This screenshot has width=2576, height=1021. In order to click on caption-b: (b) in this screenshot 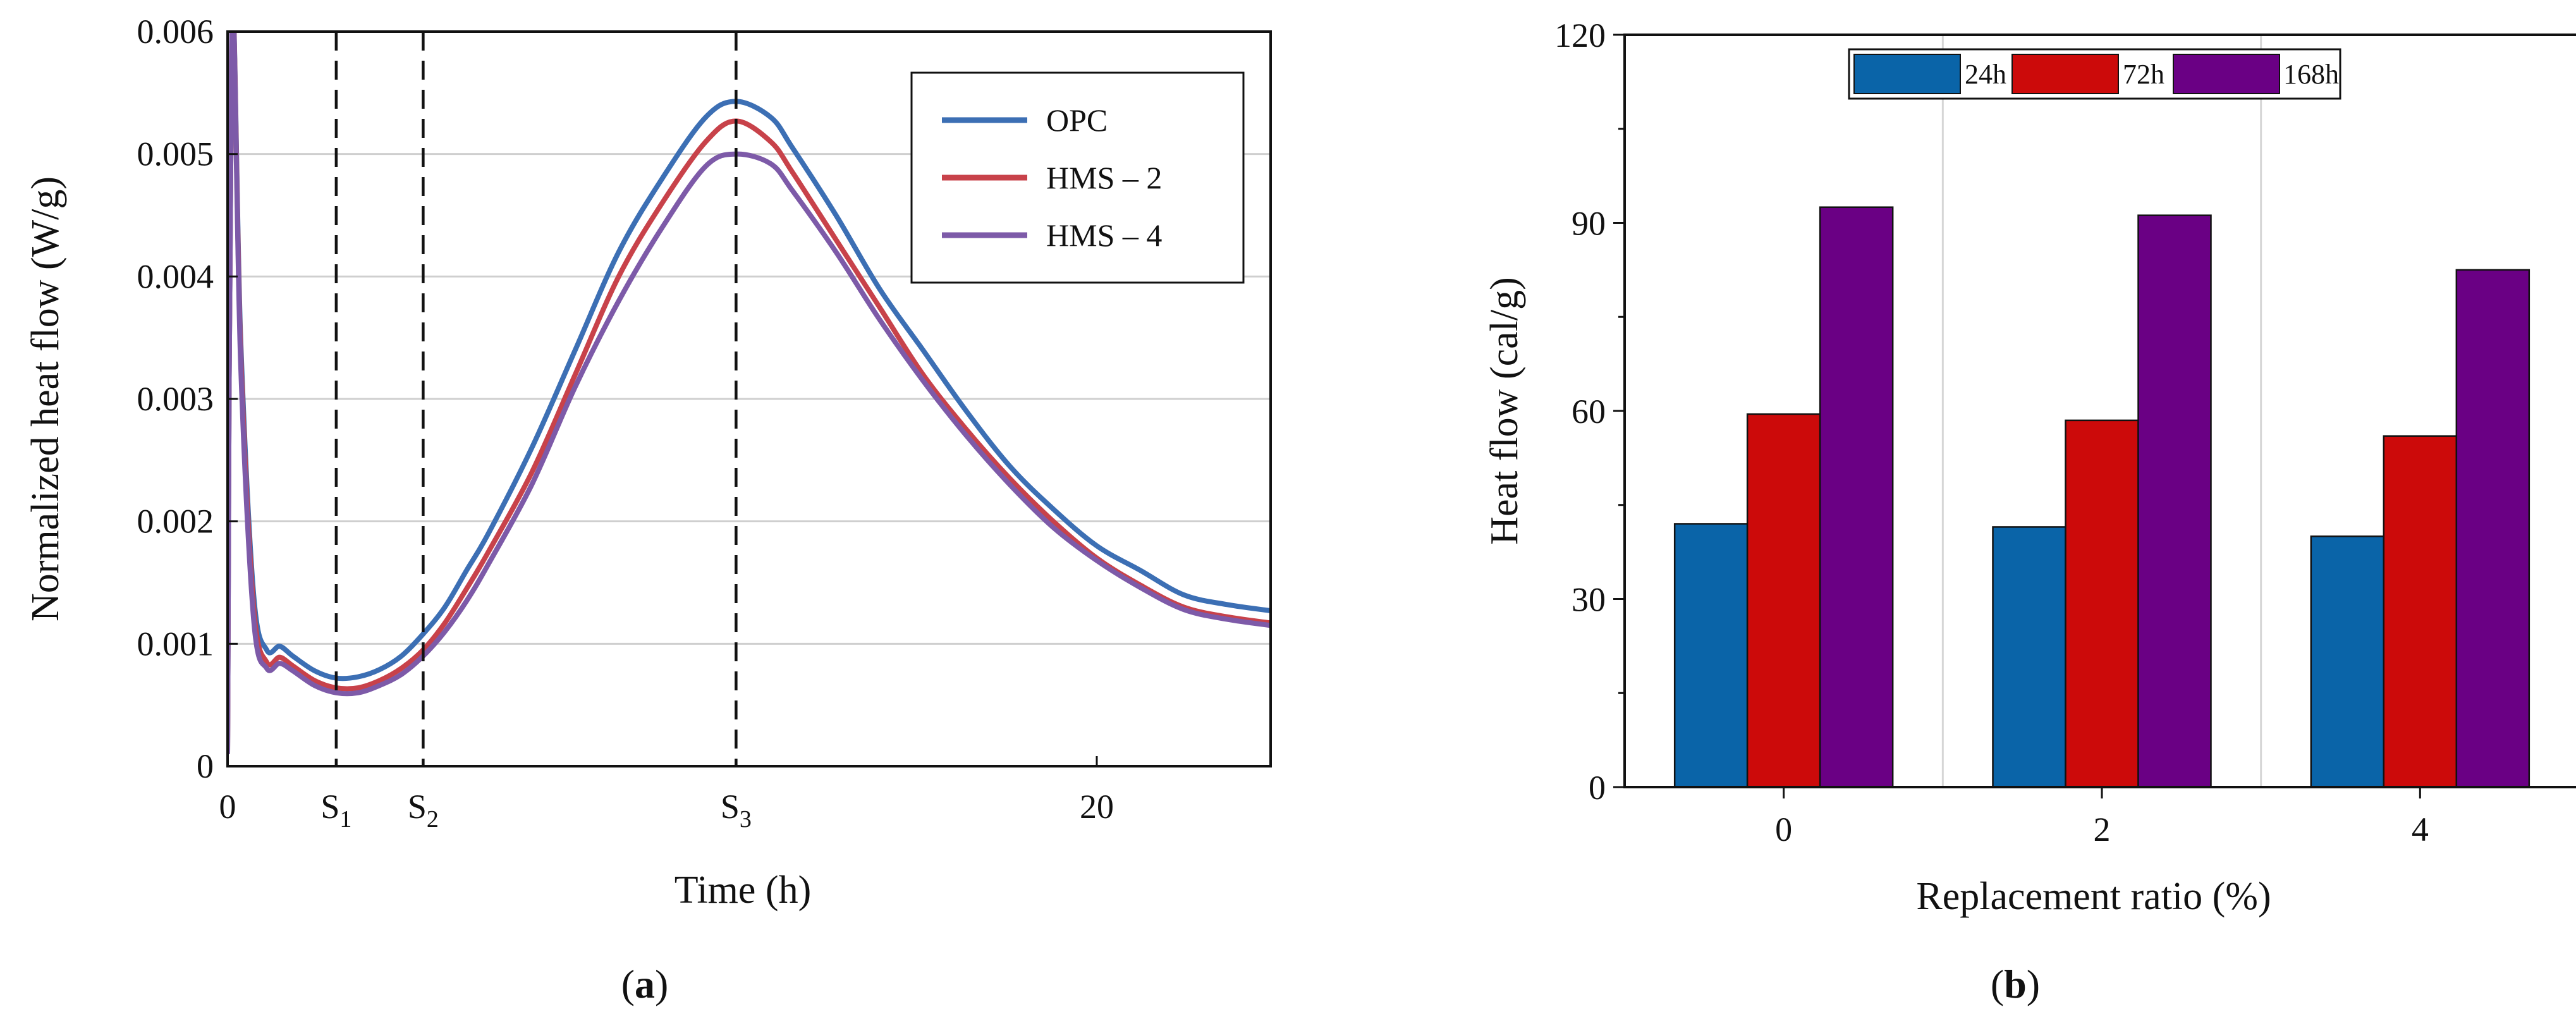, I will do `click(2015, 984)`.